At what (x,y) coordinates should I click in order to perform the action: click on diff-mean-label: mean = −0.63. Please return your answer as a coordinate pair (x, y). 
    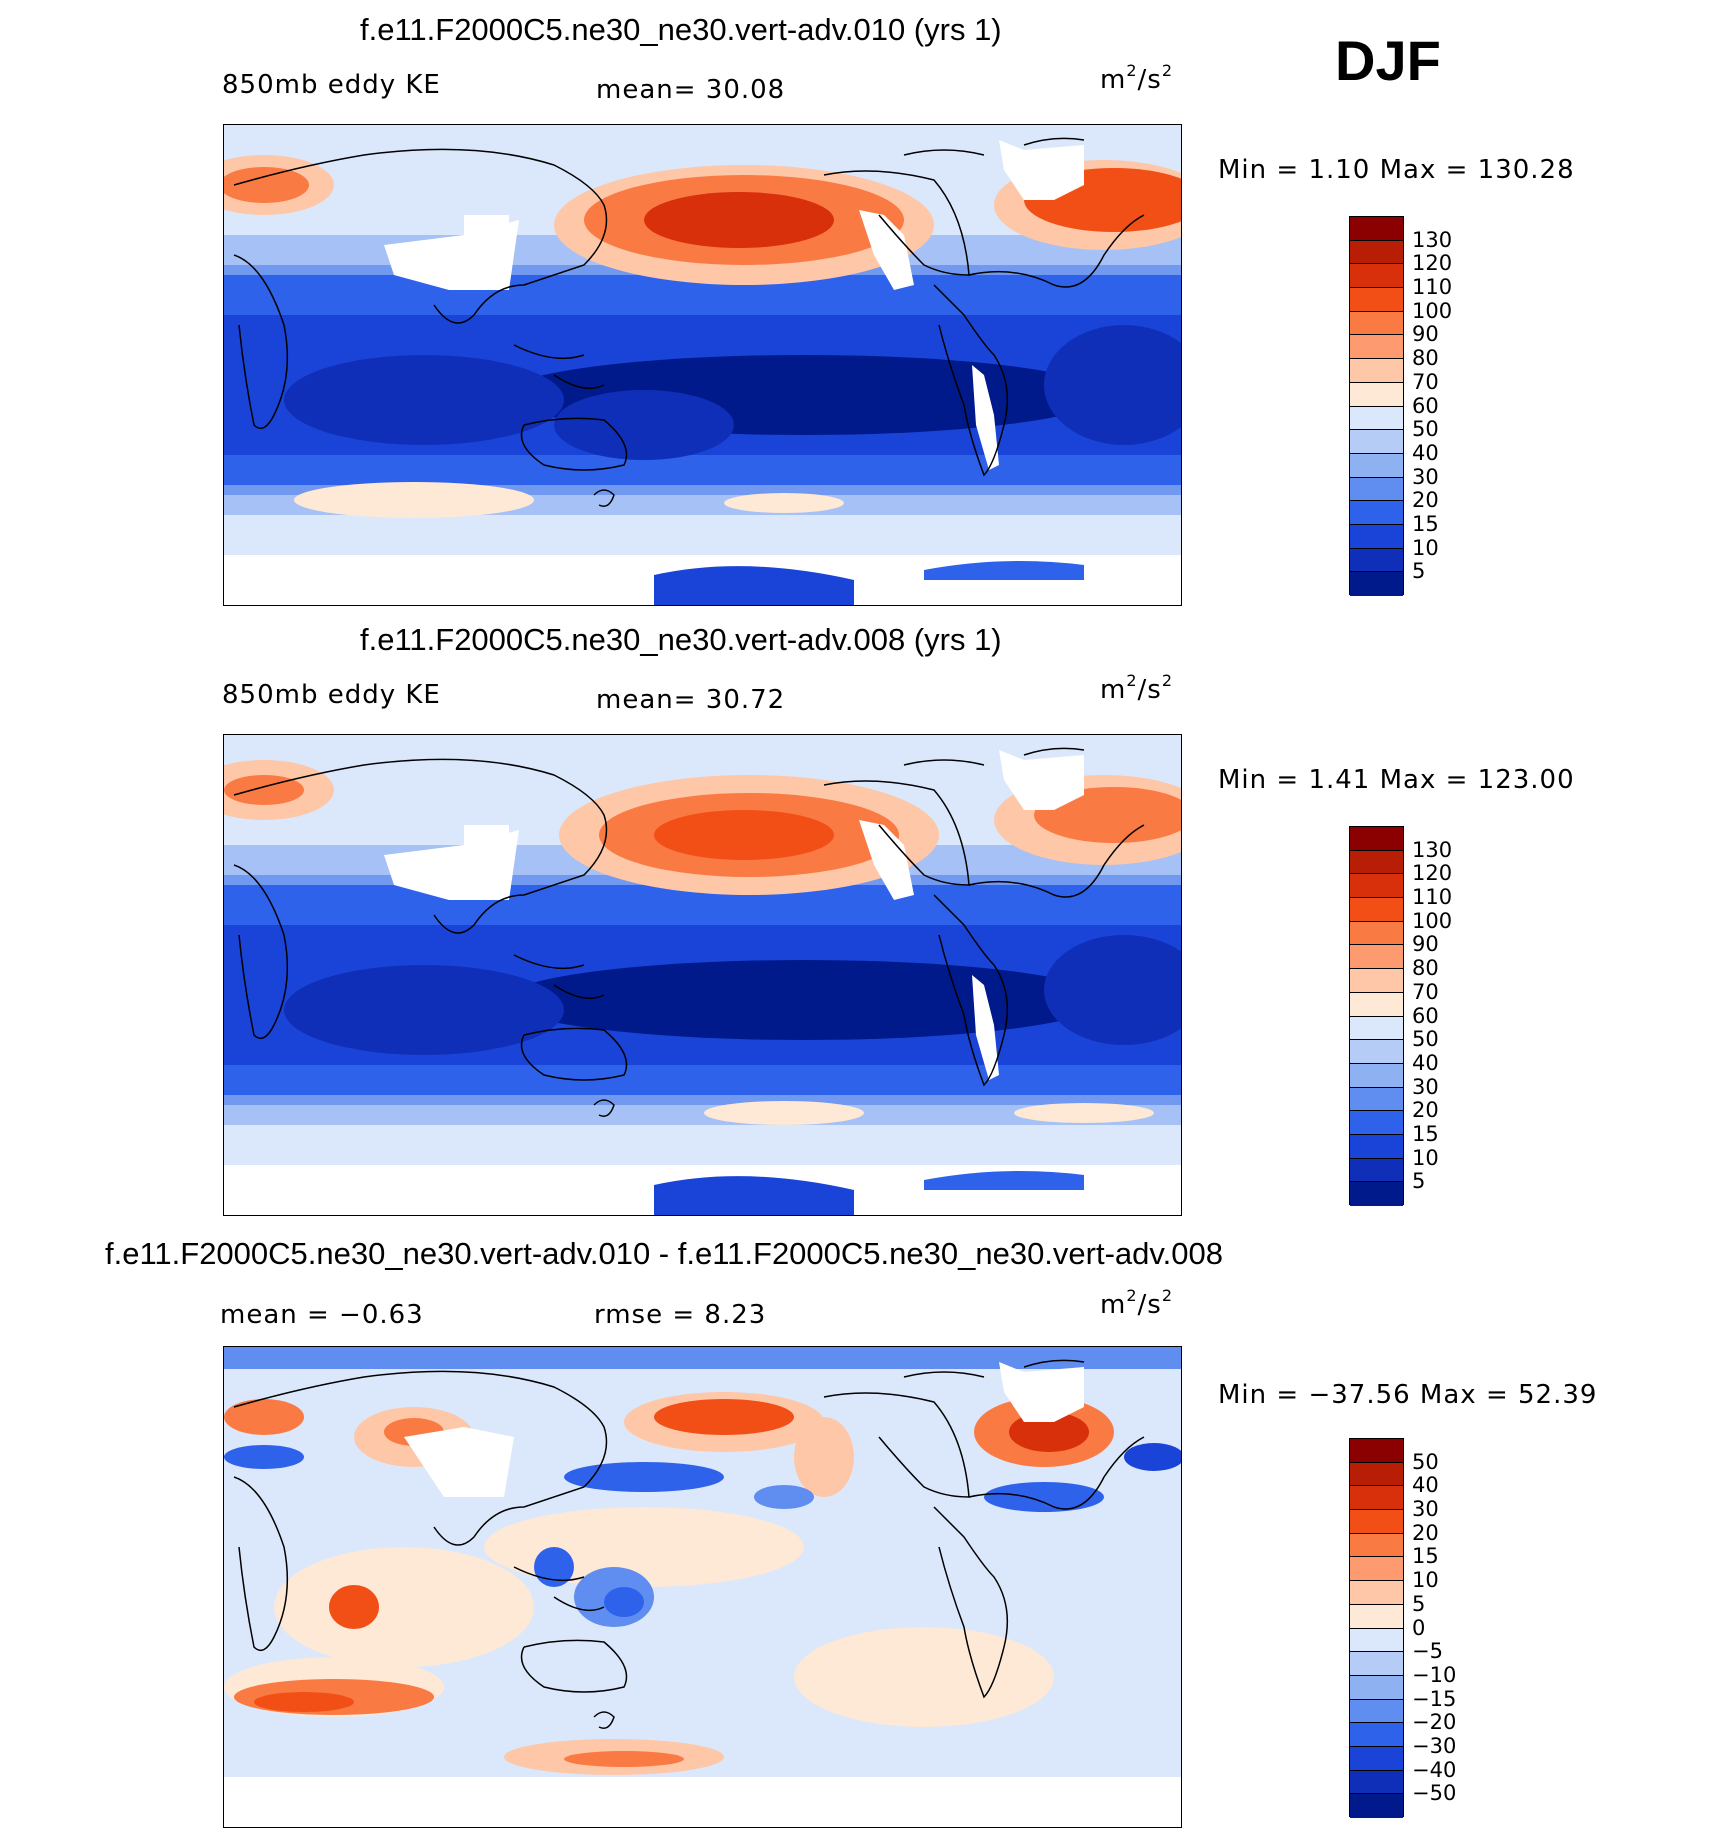
    Looking at the image, I should click on (322, 1315).